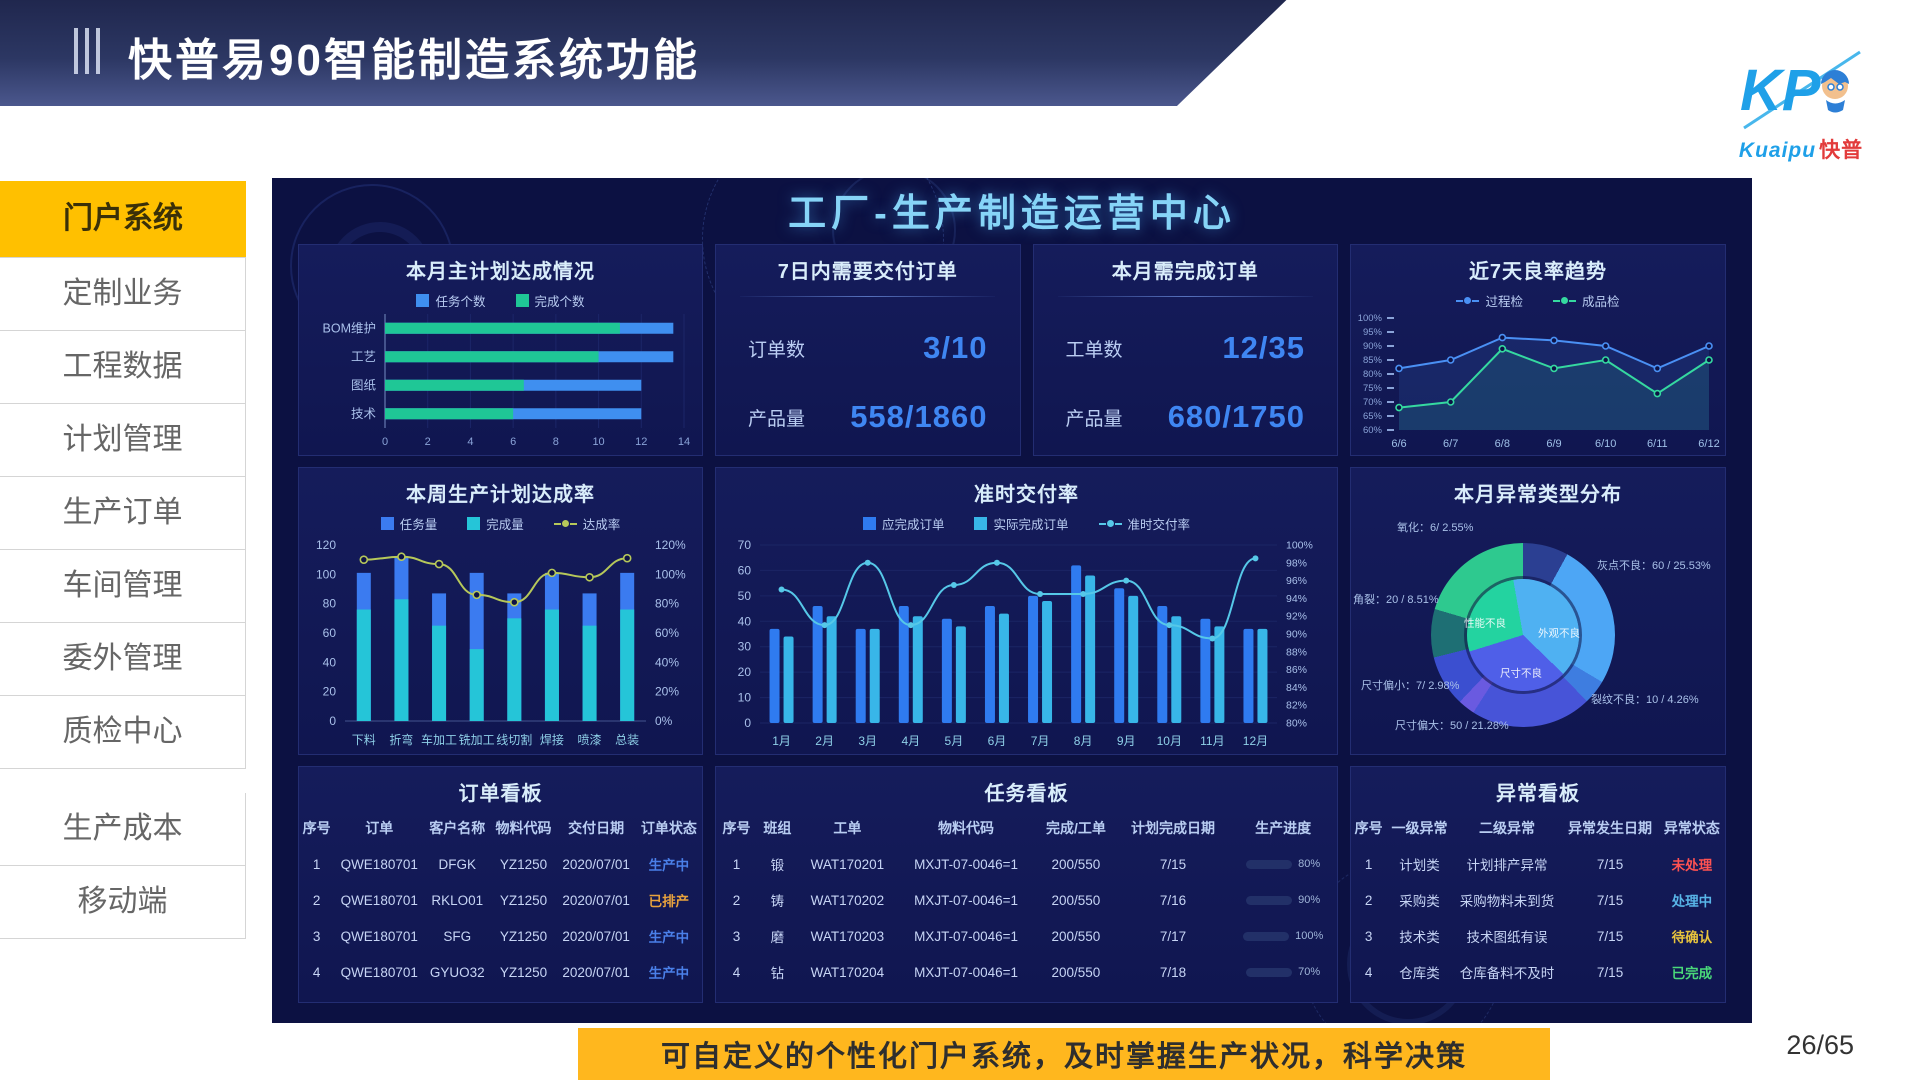 The height and width of the screenshot is (1080, 1920). Describe the element at coordinates (123, 219) in the screenshot. I see `sidebar-item-1: 门户系统` at that location.